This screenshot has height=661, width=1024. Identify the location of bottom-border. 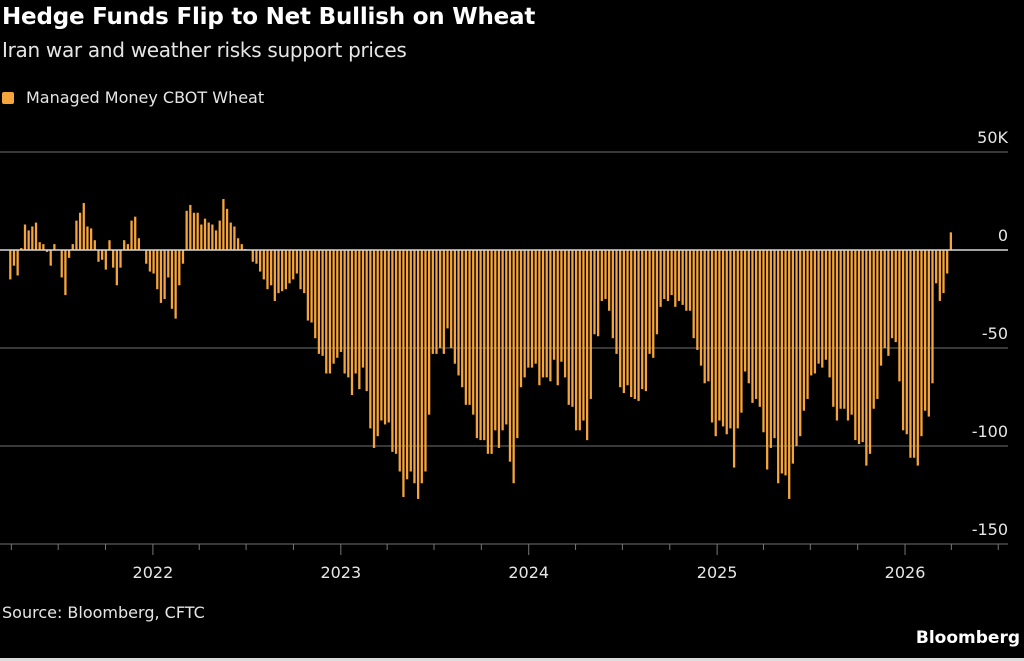
(512, 659).